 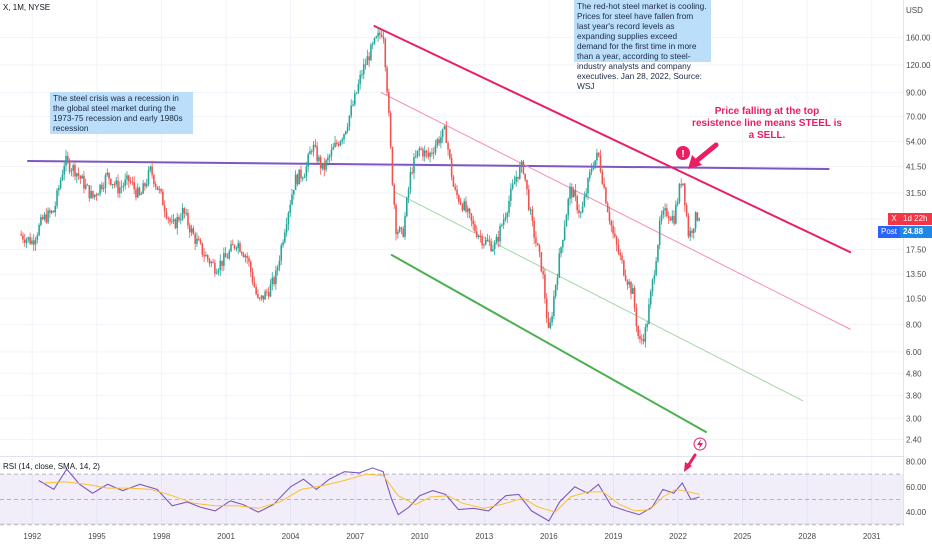 I want to click on price-tick-label: 41.50, so click(x=916, y=167).